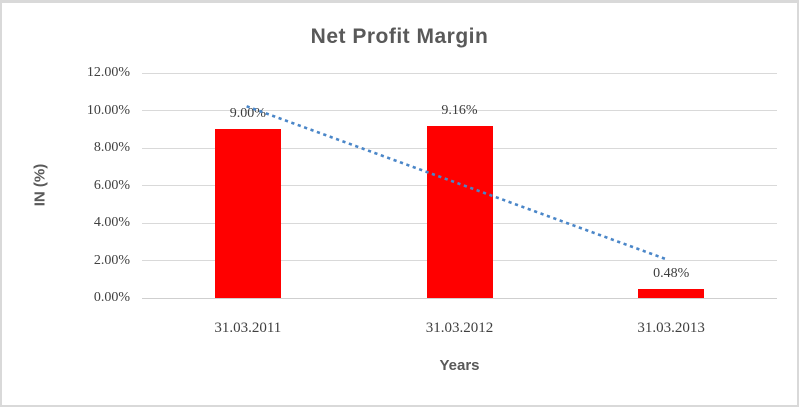 Image resolution: width=799 pixels, height=407 pixels. I want to click on x-category-label: 31.03.2013, so click(671, 328).